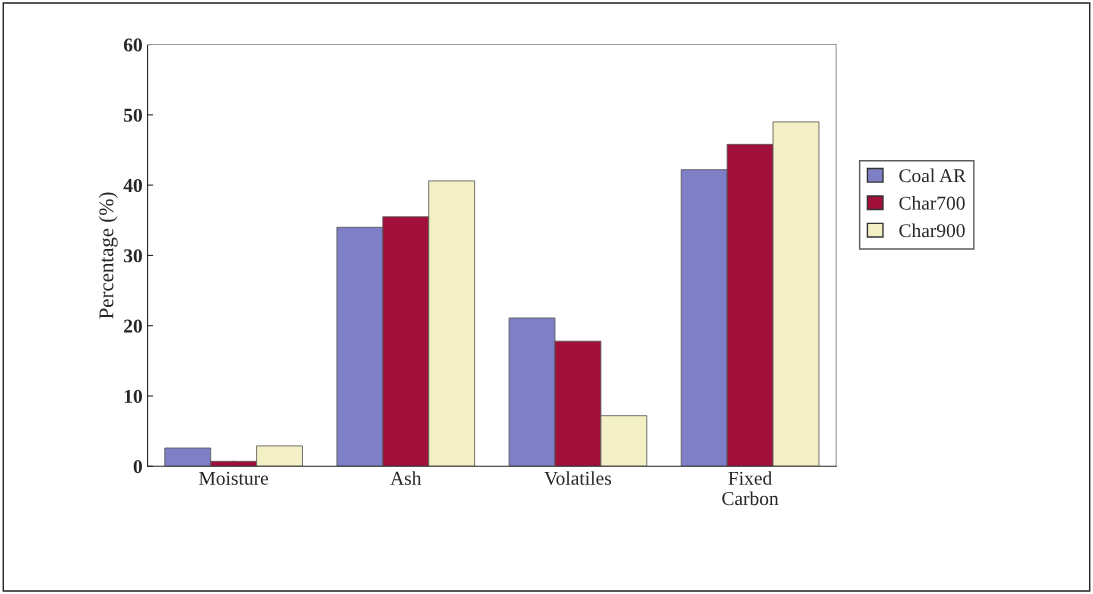 The image size is (1093, 594). What do you see at coordinates (108, 255) in the screenshot?
I see `y-axis-title: Percentage (%)` at bounding box center [108, 255].